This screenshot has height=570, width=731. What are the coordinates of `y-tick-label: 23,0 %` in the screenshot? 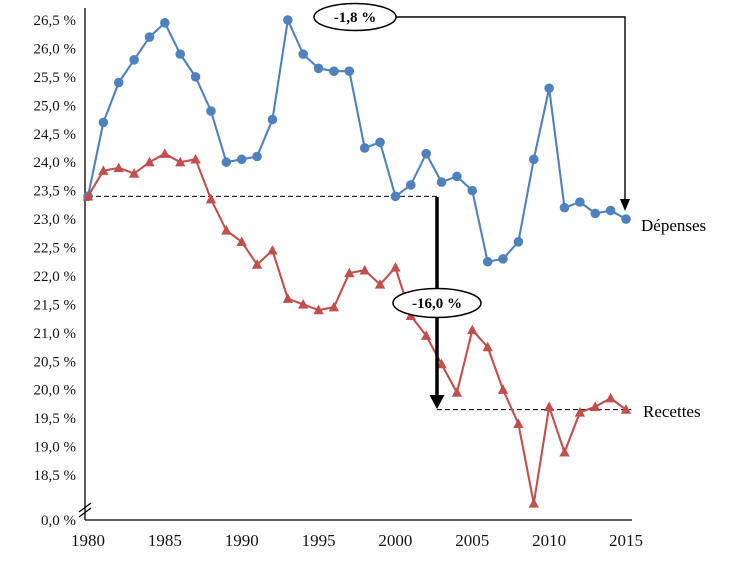 It's located at (55, 220).